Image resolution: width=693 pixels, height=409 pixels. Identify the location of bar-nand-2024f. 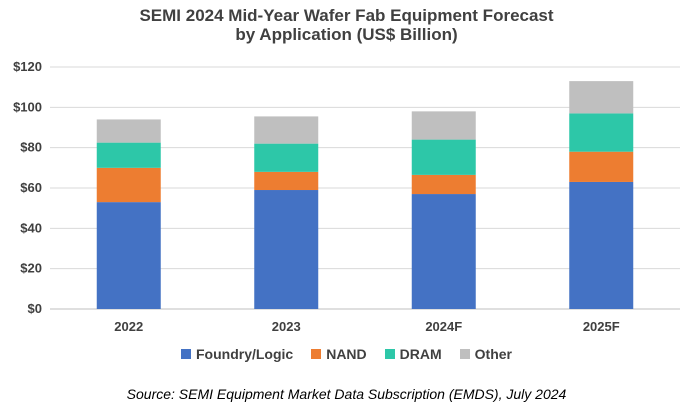
(443, 184).